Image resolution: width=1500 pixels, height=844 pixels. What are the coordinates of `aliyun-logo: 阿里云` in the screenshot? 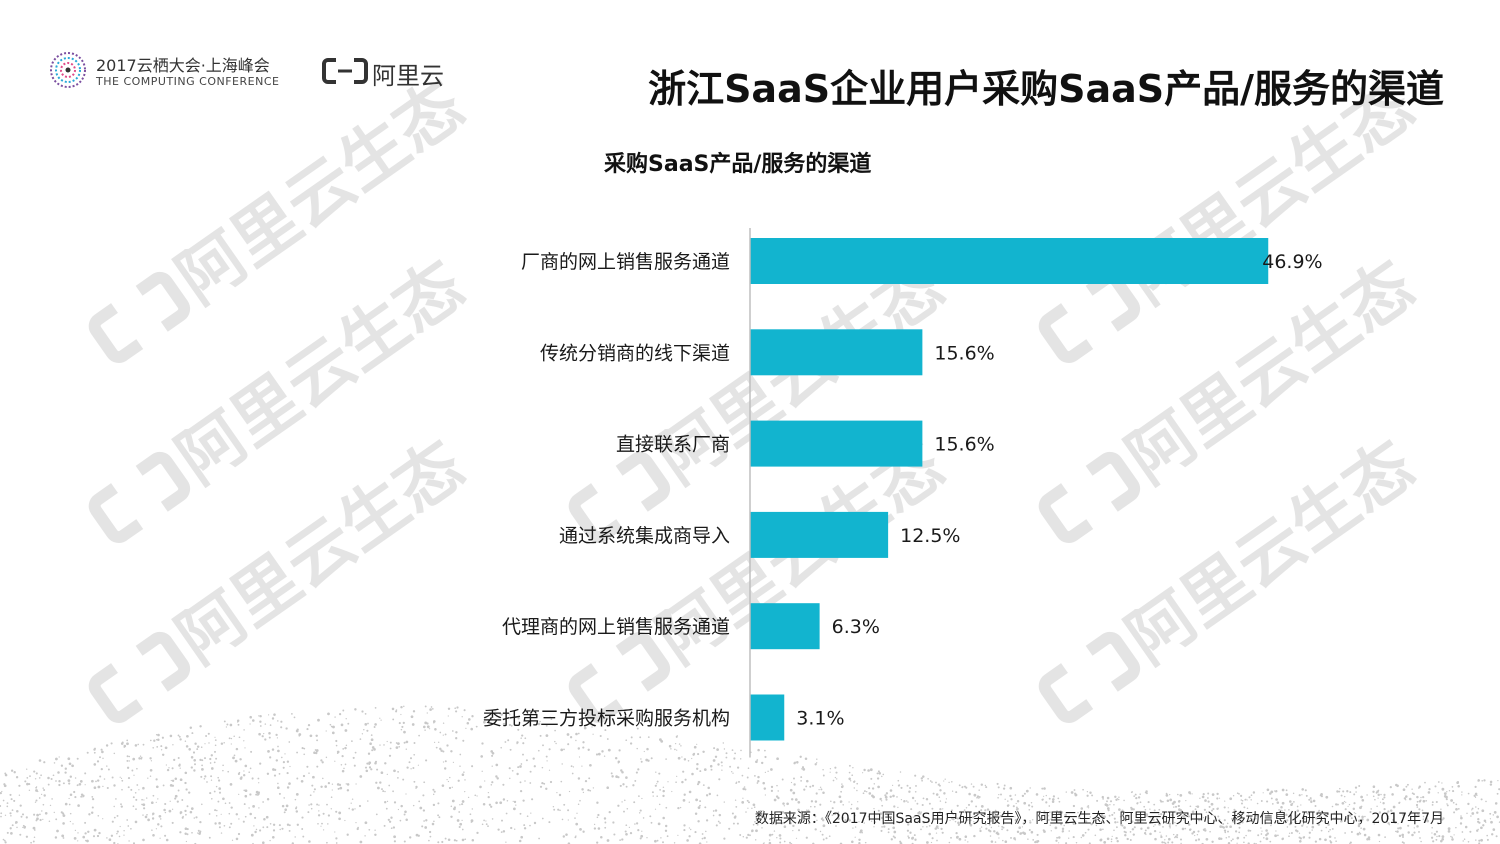 It's located at (392, 73).